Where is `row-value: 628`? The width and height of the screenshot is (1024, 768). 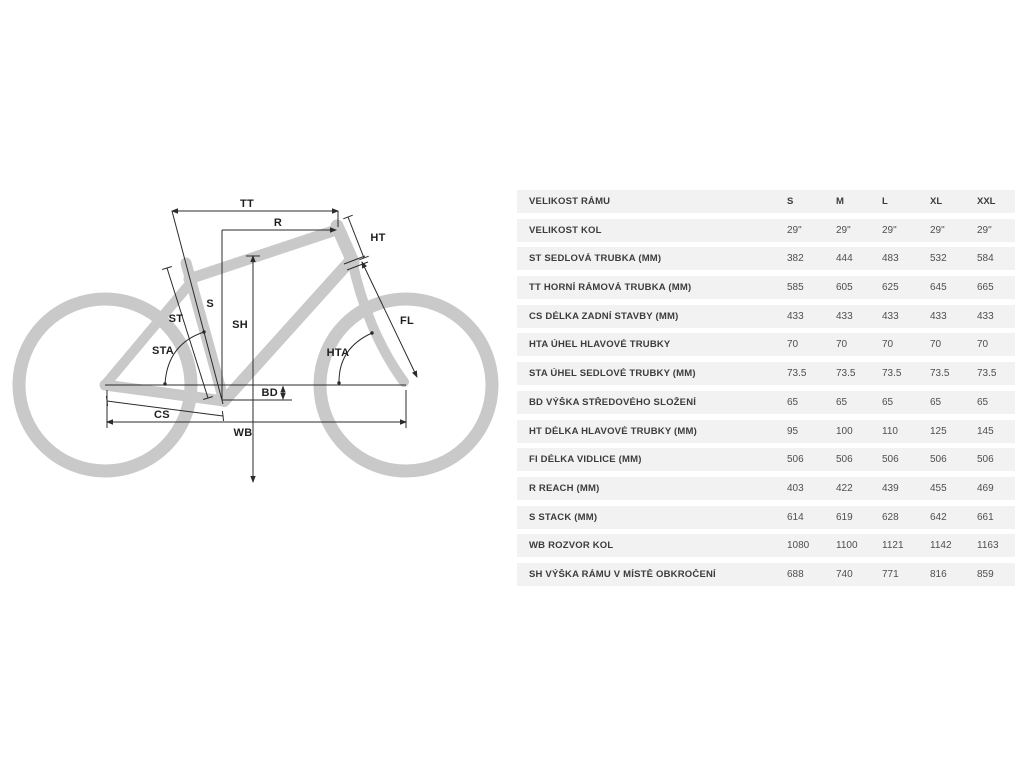 row-value: 628 is located at coordinates (890, 517).